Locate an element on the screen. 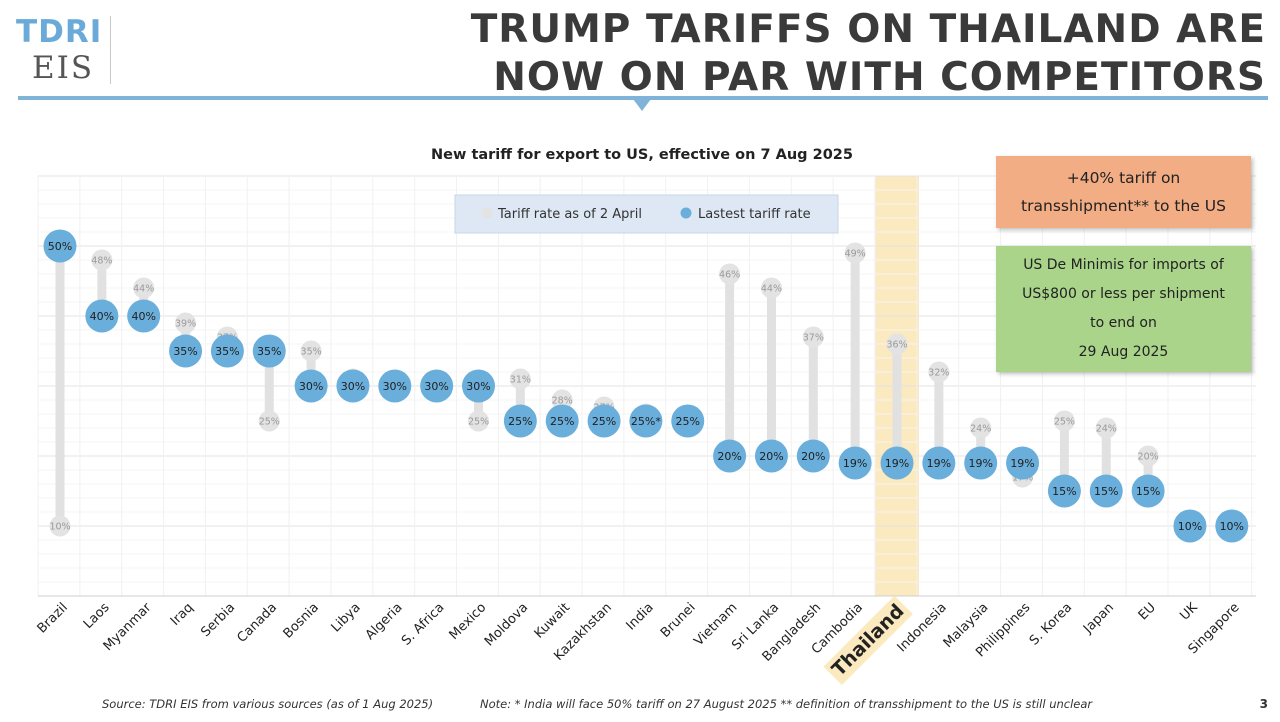  april-label: 20% is located at coordinates (1148, 457).